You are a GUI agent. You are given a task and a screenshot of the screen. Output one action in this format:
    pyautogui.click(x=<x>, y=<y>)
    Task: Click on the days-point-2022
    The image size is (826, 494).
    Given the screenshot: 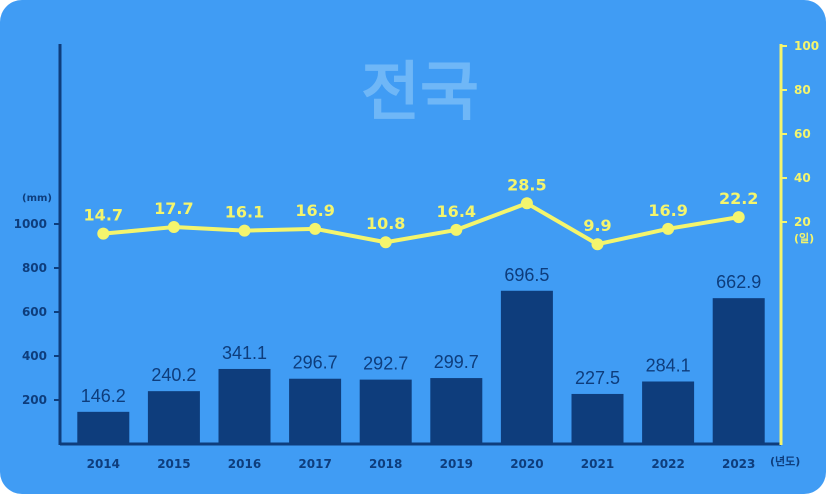 What is the action you would take?
    pyautogui.click(x=668, y=228)
    